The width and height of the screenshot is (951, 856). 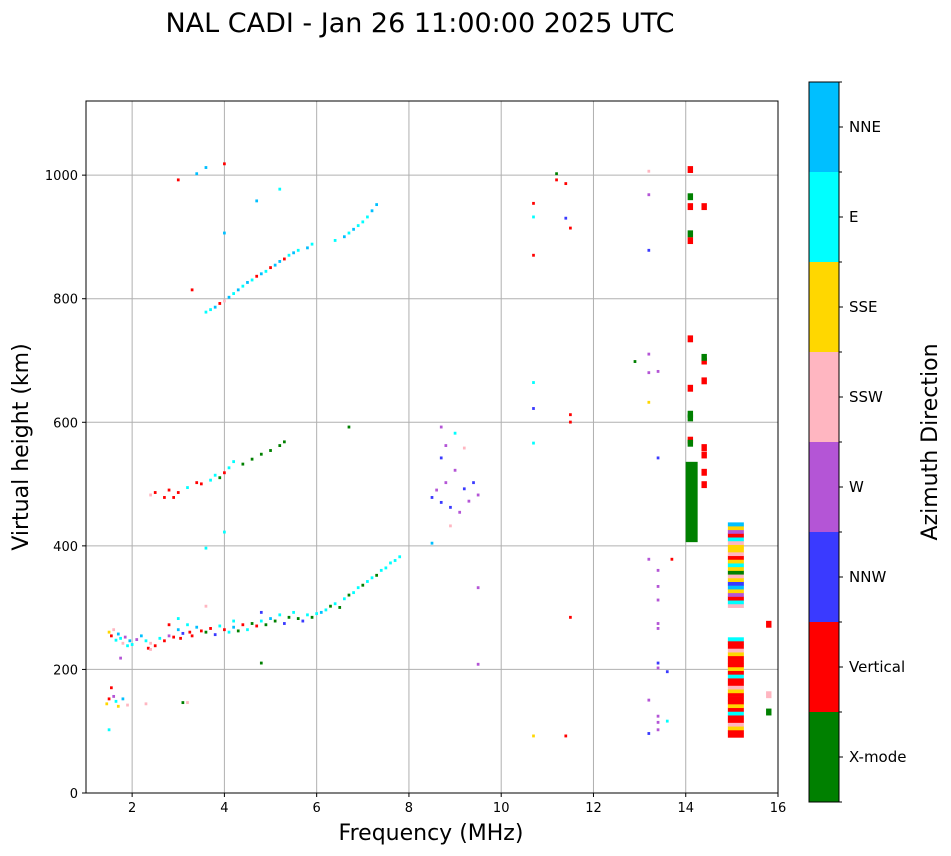 What do you see at coordinates (65, 423) in the screenshot?
I see `y-tick-label: 600` at bounding box center [65, 423].